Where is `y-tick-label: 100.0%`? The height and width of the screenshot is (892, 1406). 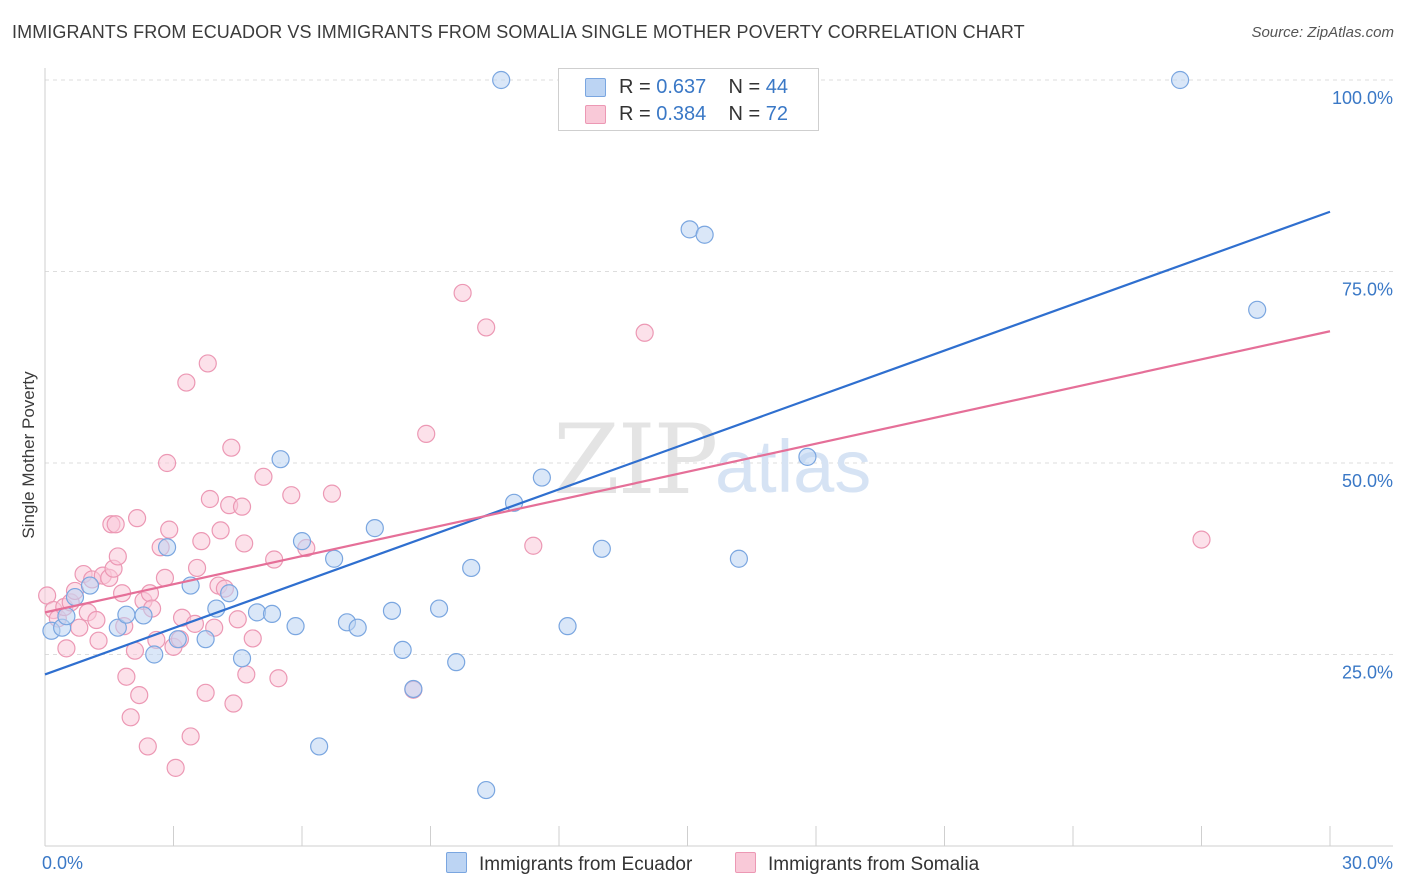
y-tick-label: 100.0% is located at coordinates (1362, 98).